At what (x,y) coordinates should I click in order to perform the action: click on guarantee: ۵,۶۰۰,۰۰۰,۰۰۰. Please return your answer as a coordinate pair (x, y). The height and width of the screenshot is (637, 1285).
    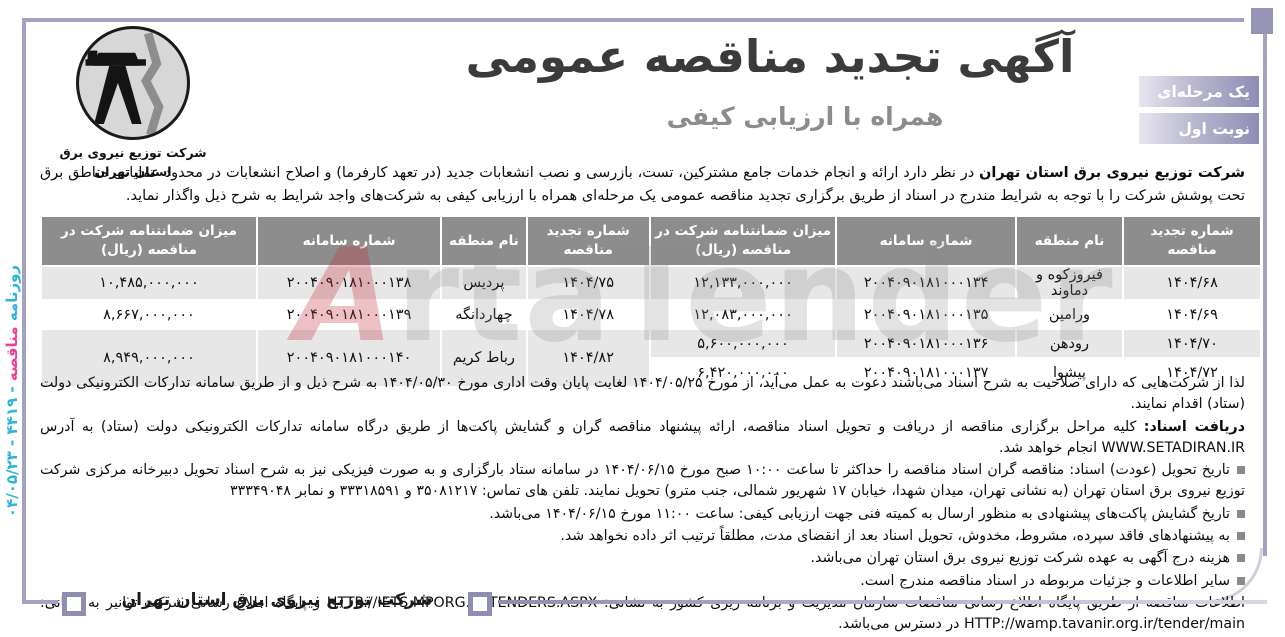
    Looking at the image, I should click on (743, 343).